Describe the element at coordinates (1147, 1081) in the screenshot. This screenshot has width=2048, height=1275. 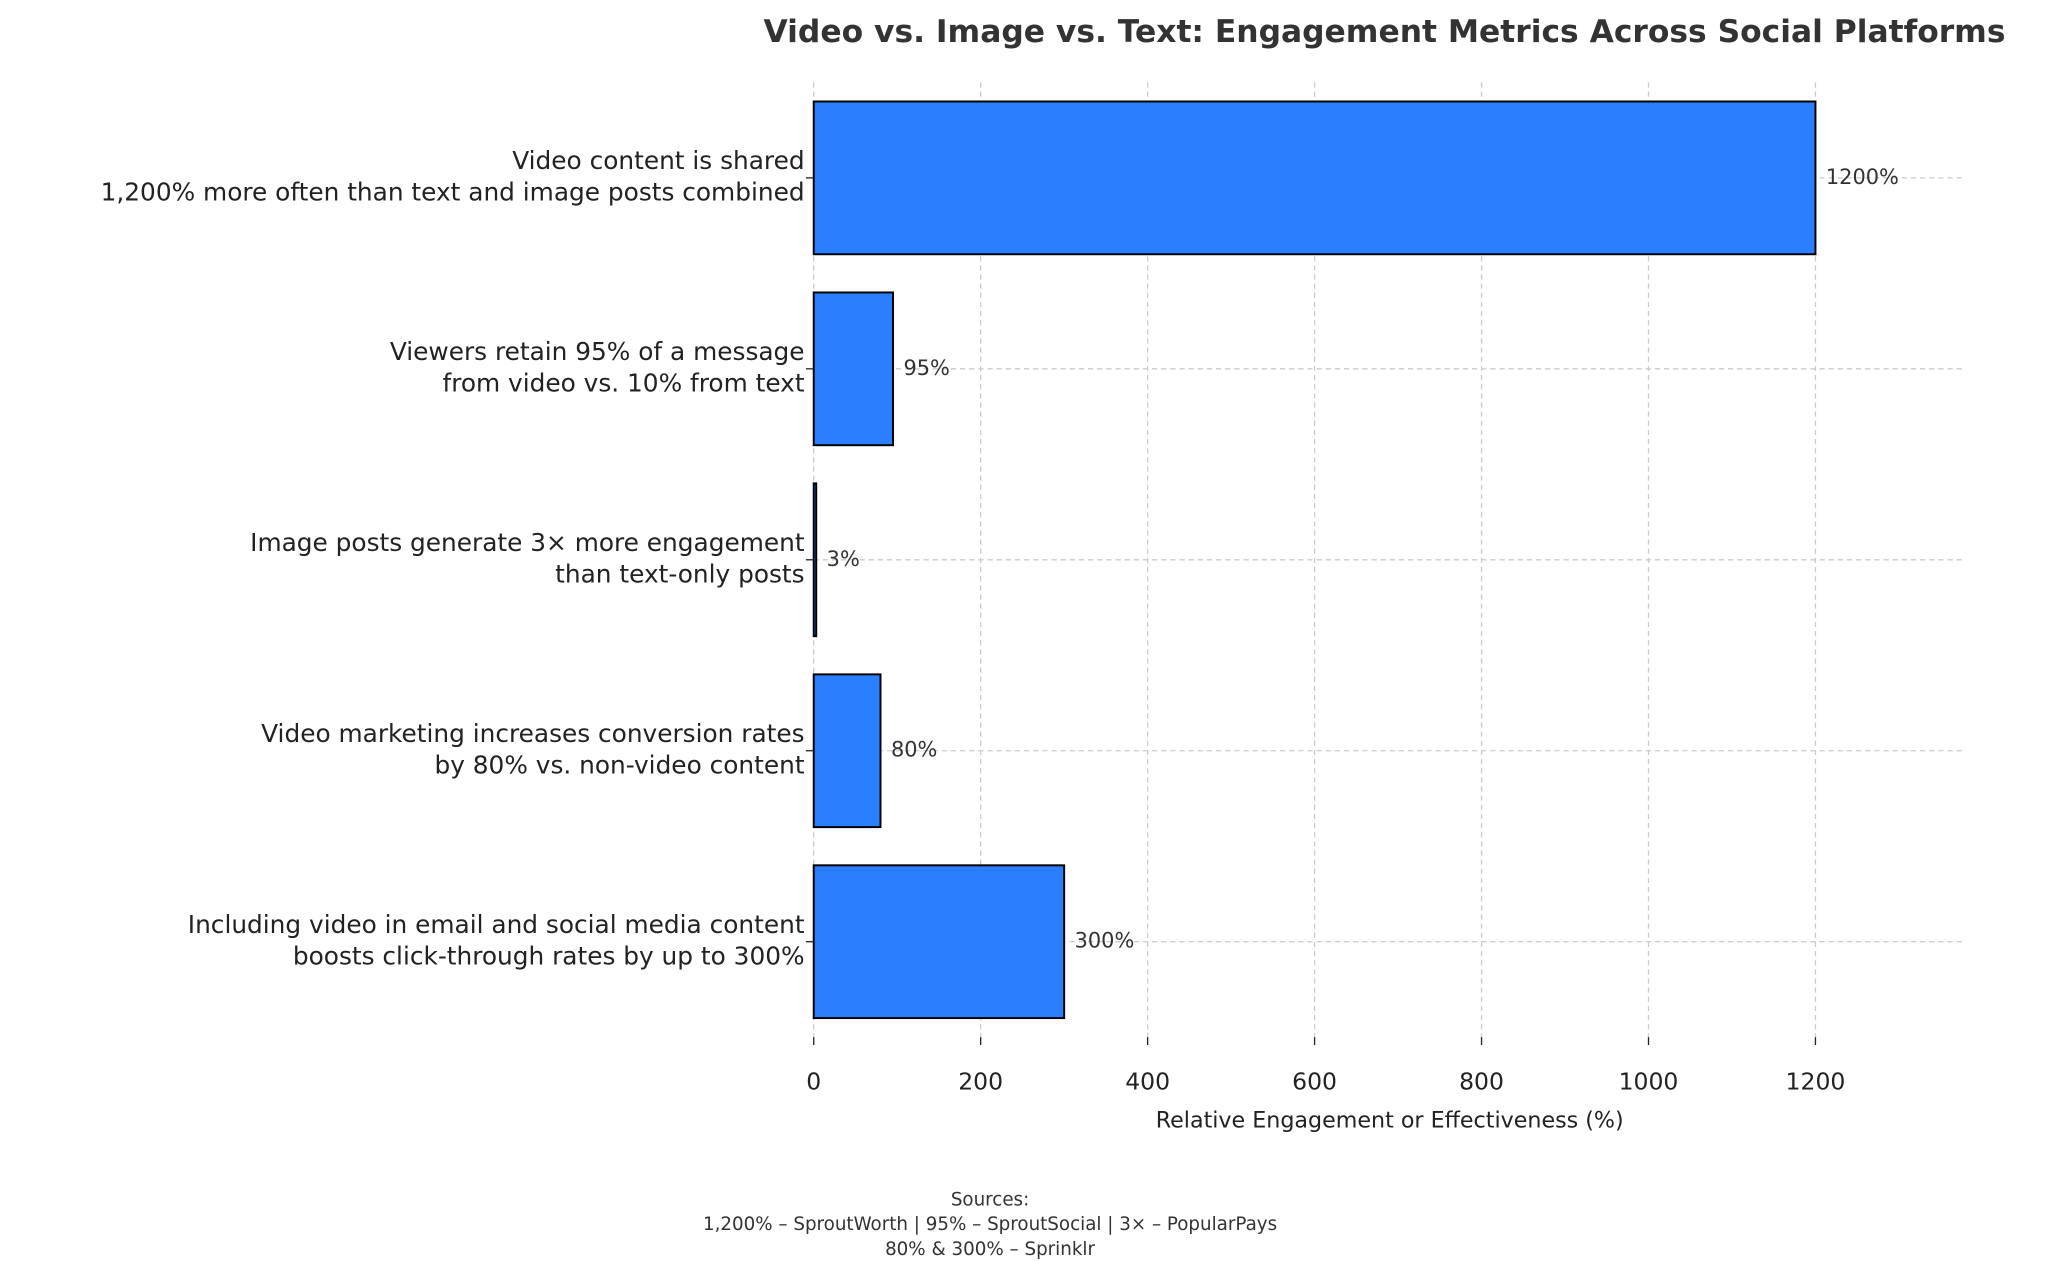
I see `x-tick-label: 400` at that location.